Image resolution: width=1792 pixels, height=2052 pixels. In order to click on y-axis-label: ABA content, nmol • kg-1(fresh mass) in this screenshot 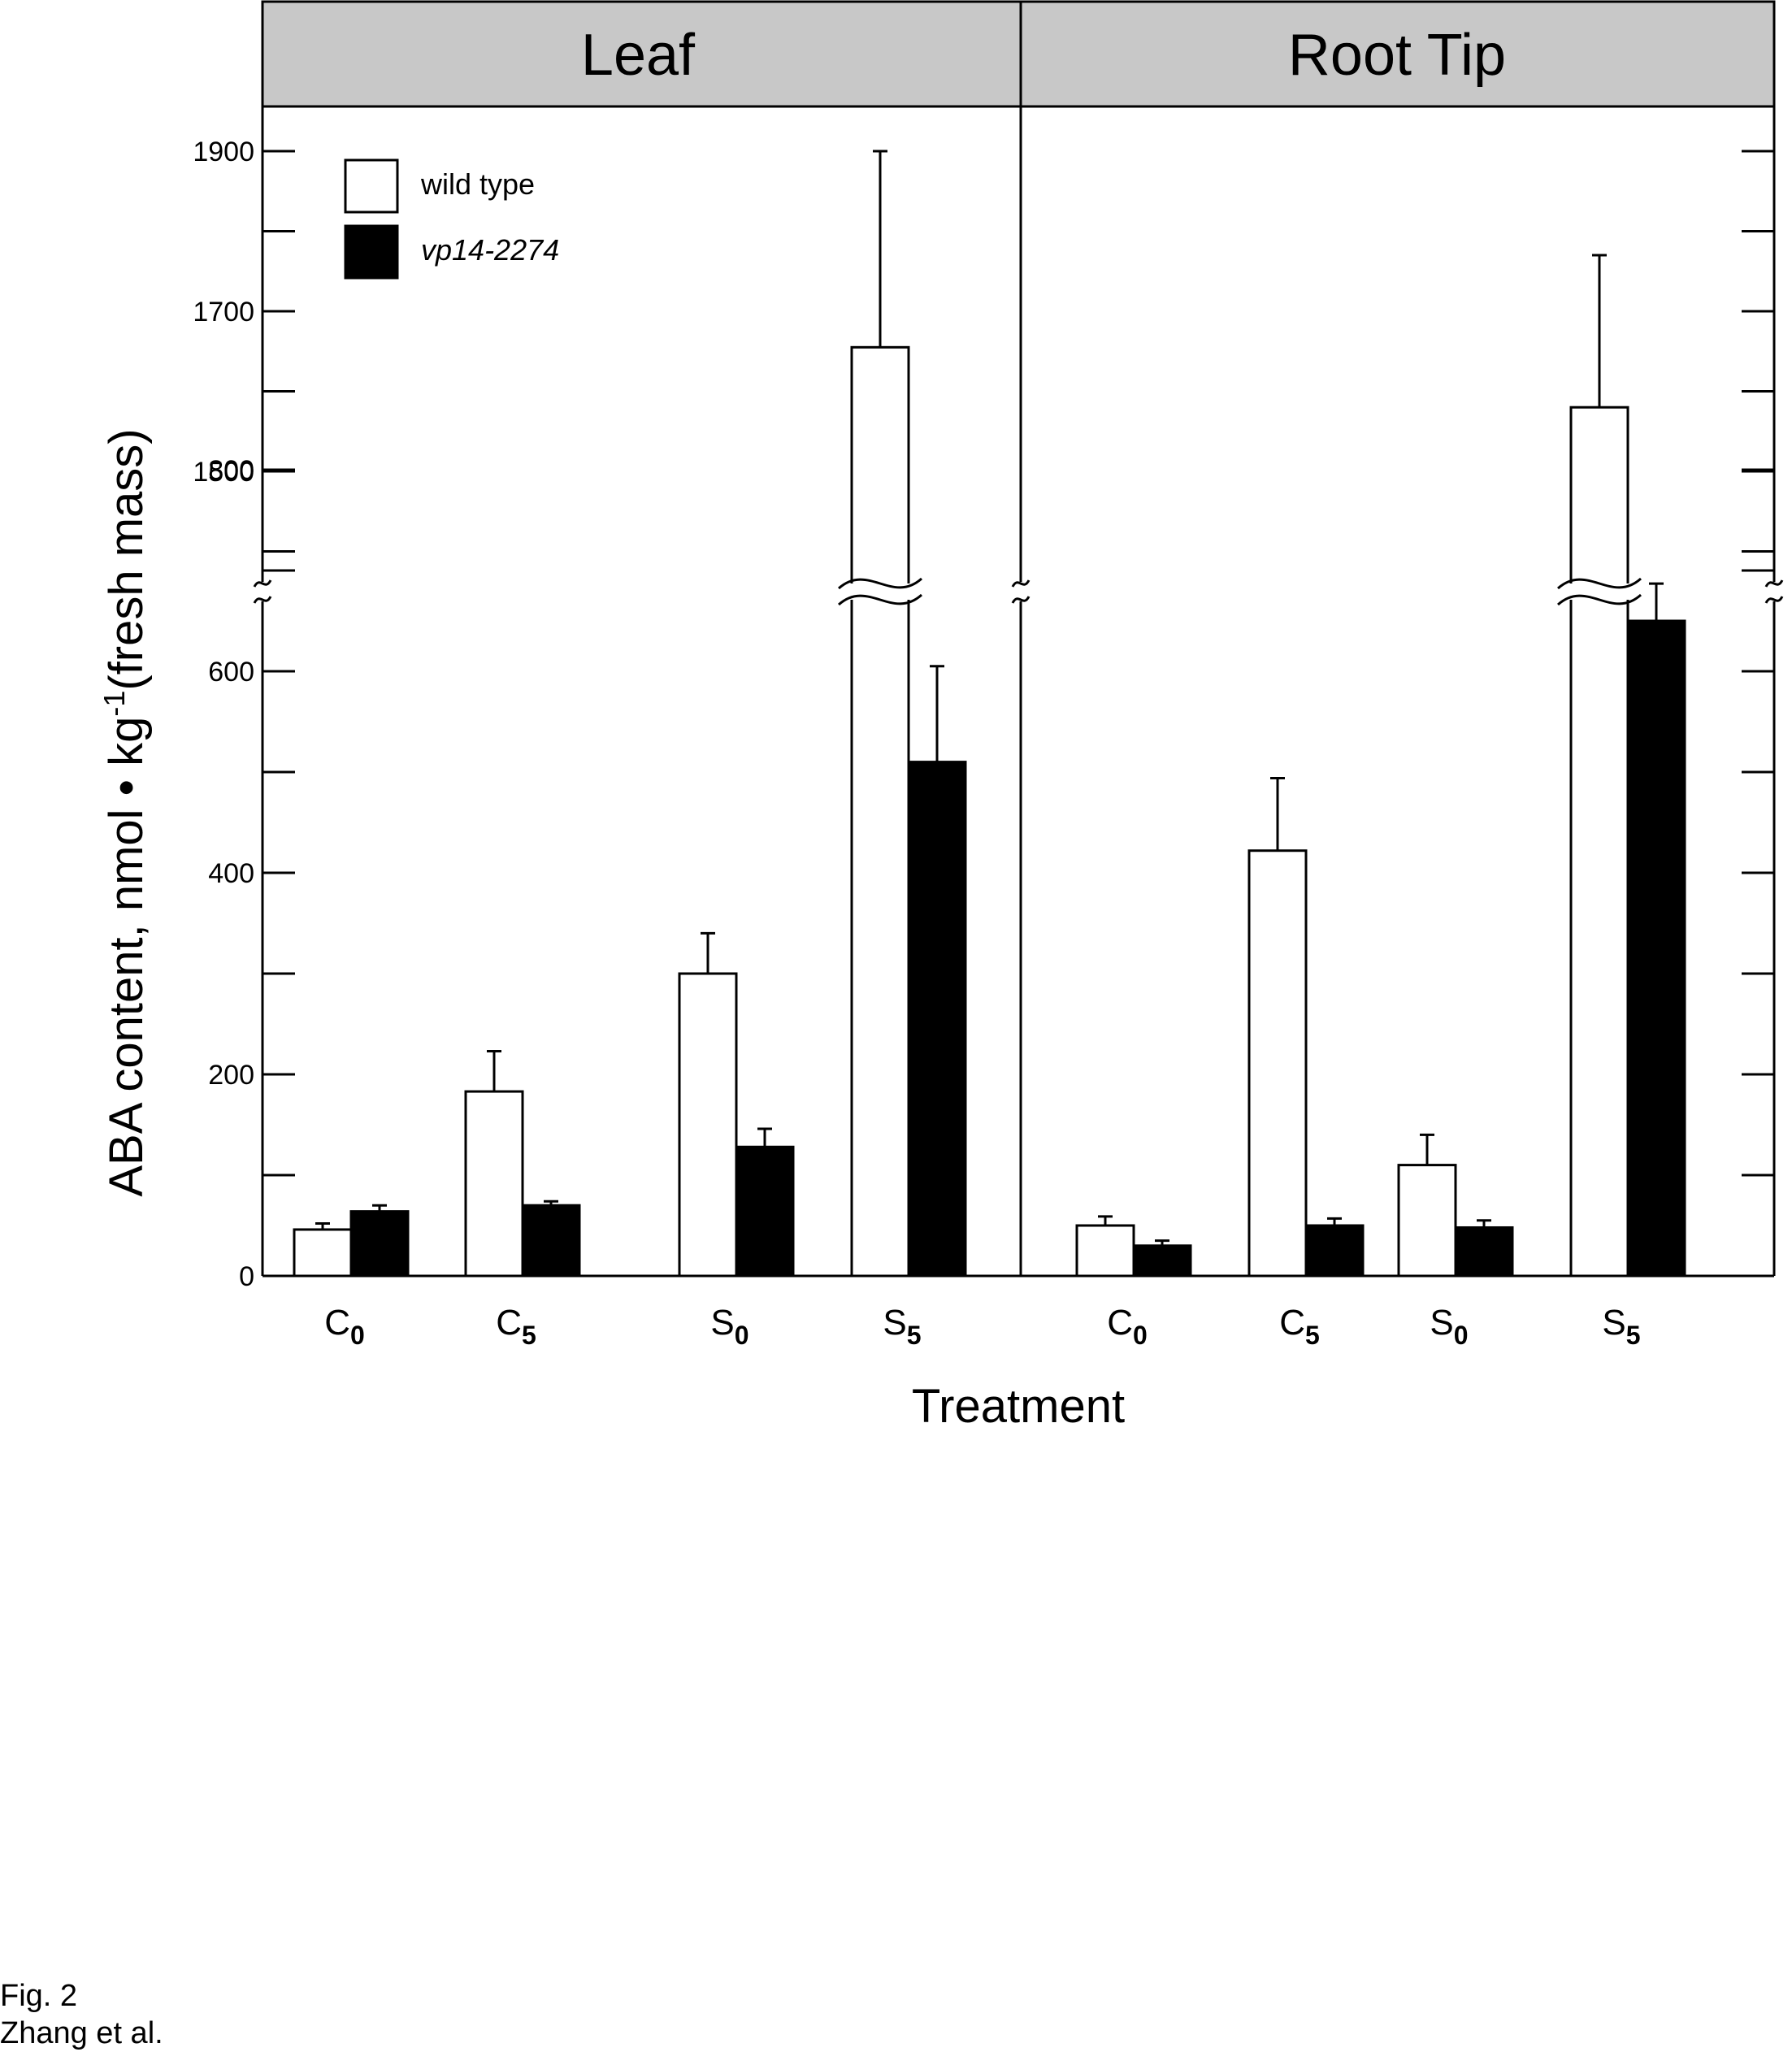, I will do `click(125, 812)`.